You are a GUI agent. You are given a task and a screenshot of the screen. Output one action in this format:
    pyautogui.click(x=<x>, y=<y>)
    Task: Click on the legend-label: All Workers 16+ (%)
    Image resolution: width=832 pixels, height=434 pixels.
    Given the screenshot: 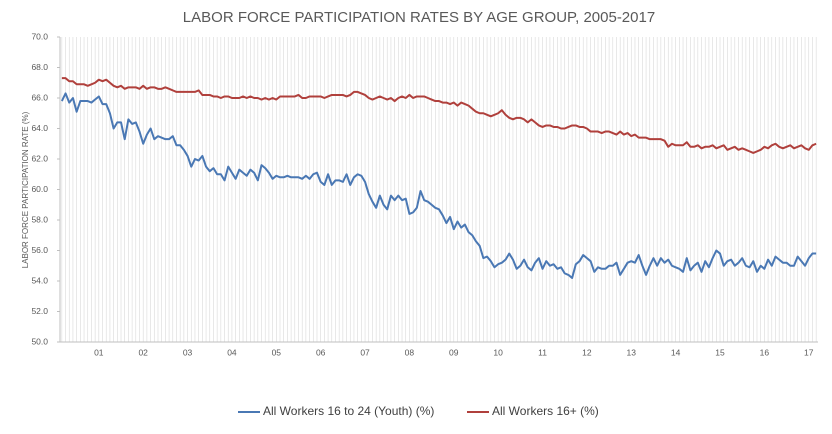 What is the action you would take?
    pyautogui.click(x=545, y=411)
    